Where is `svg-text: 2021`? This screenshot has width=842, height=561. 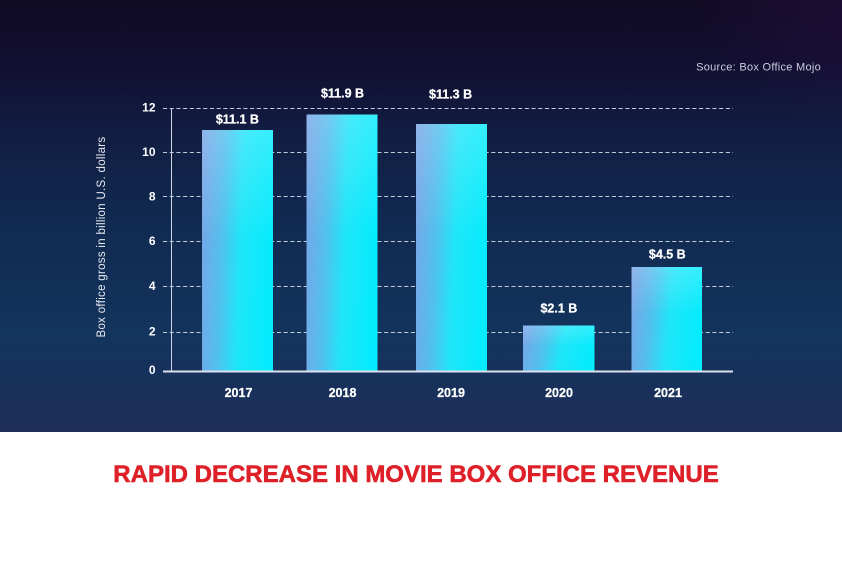
svg-text: 2021 is located at coordinates (668, 393).